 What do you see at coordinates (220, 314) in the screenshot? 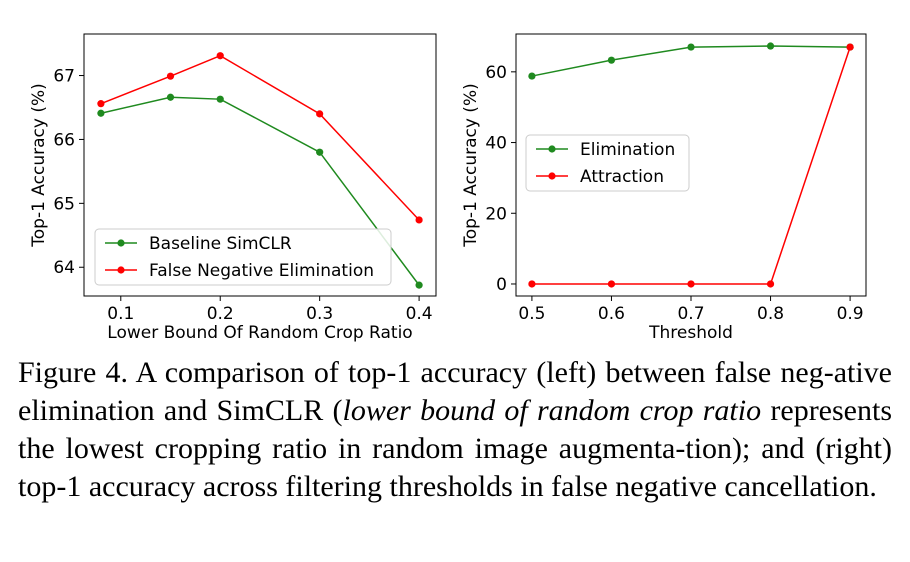
I see `x-tick-label: 0.2` at bounding box center [220, 314].